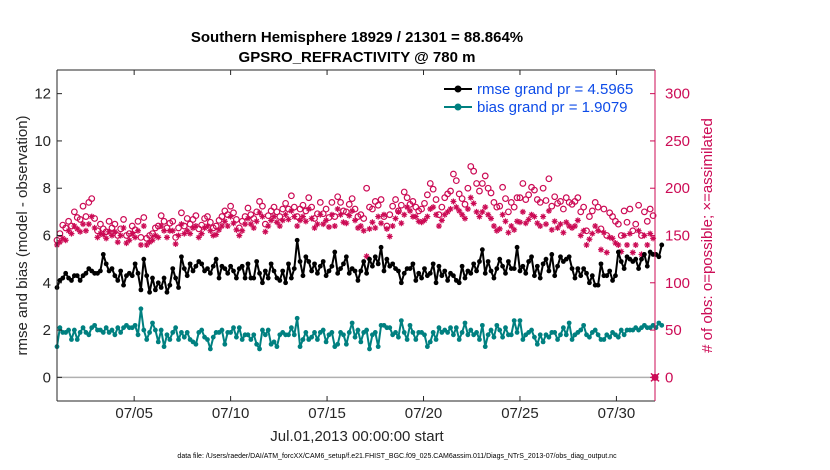  I want to click on y-tick-right-label: 50, so click(673, 330).